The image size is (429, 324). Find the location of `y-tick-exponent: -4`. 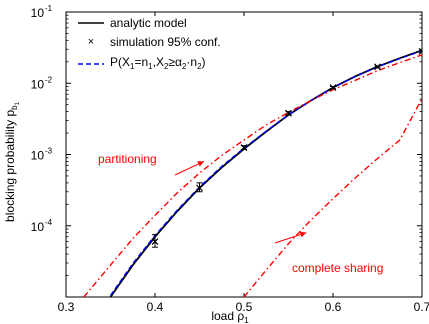

y-tick-exponent: -4 is located at coordinates (49, 222).